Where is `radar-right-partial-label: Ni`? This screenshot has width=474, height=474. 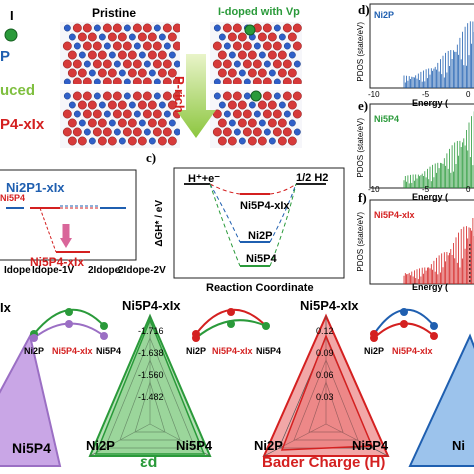 radar-right-partial-label: Ni is located at coordinates (458, 445).